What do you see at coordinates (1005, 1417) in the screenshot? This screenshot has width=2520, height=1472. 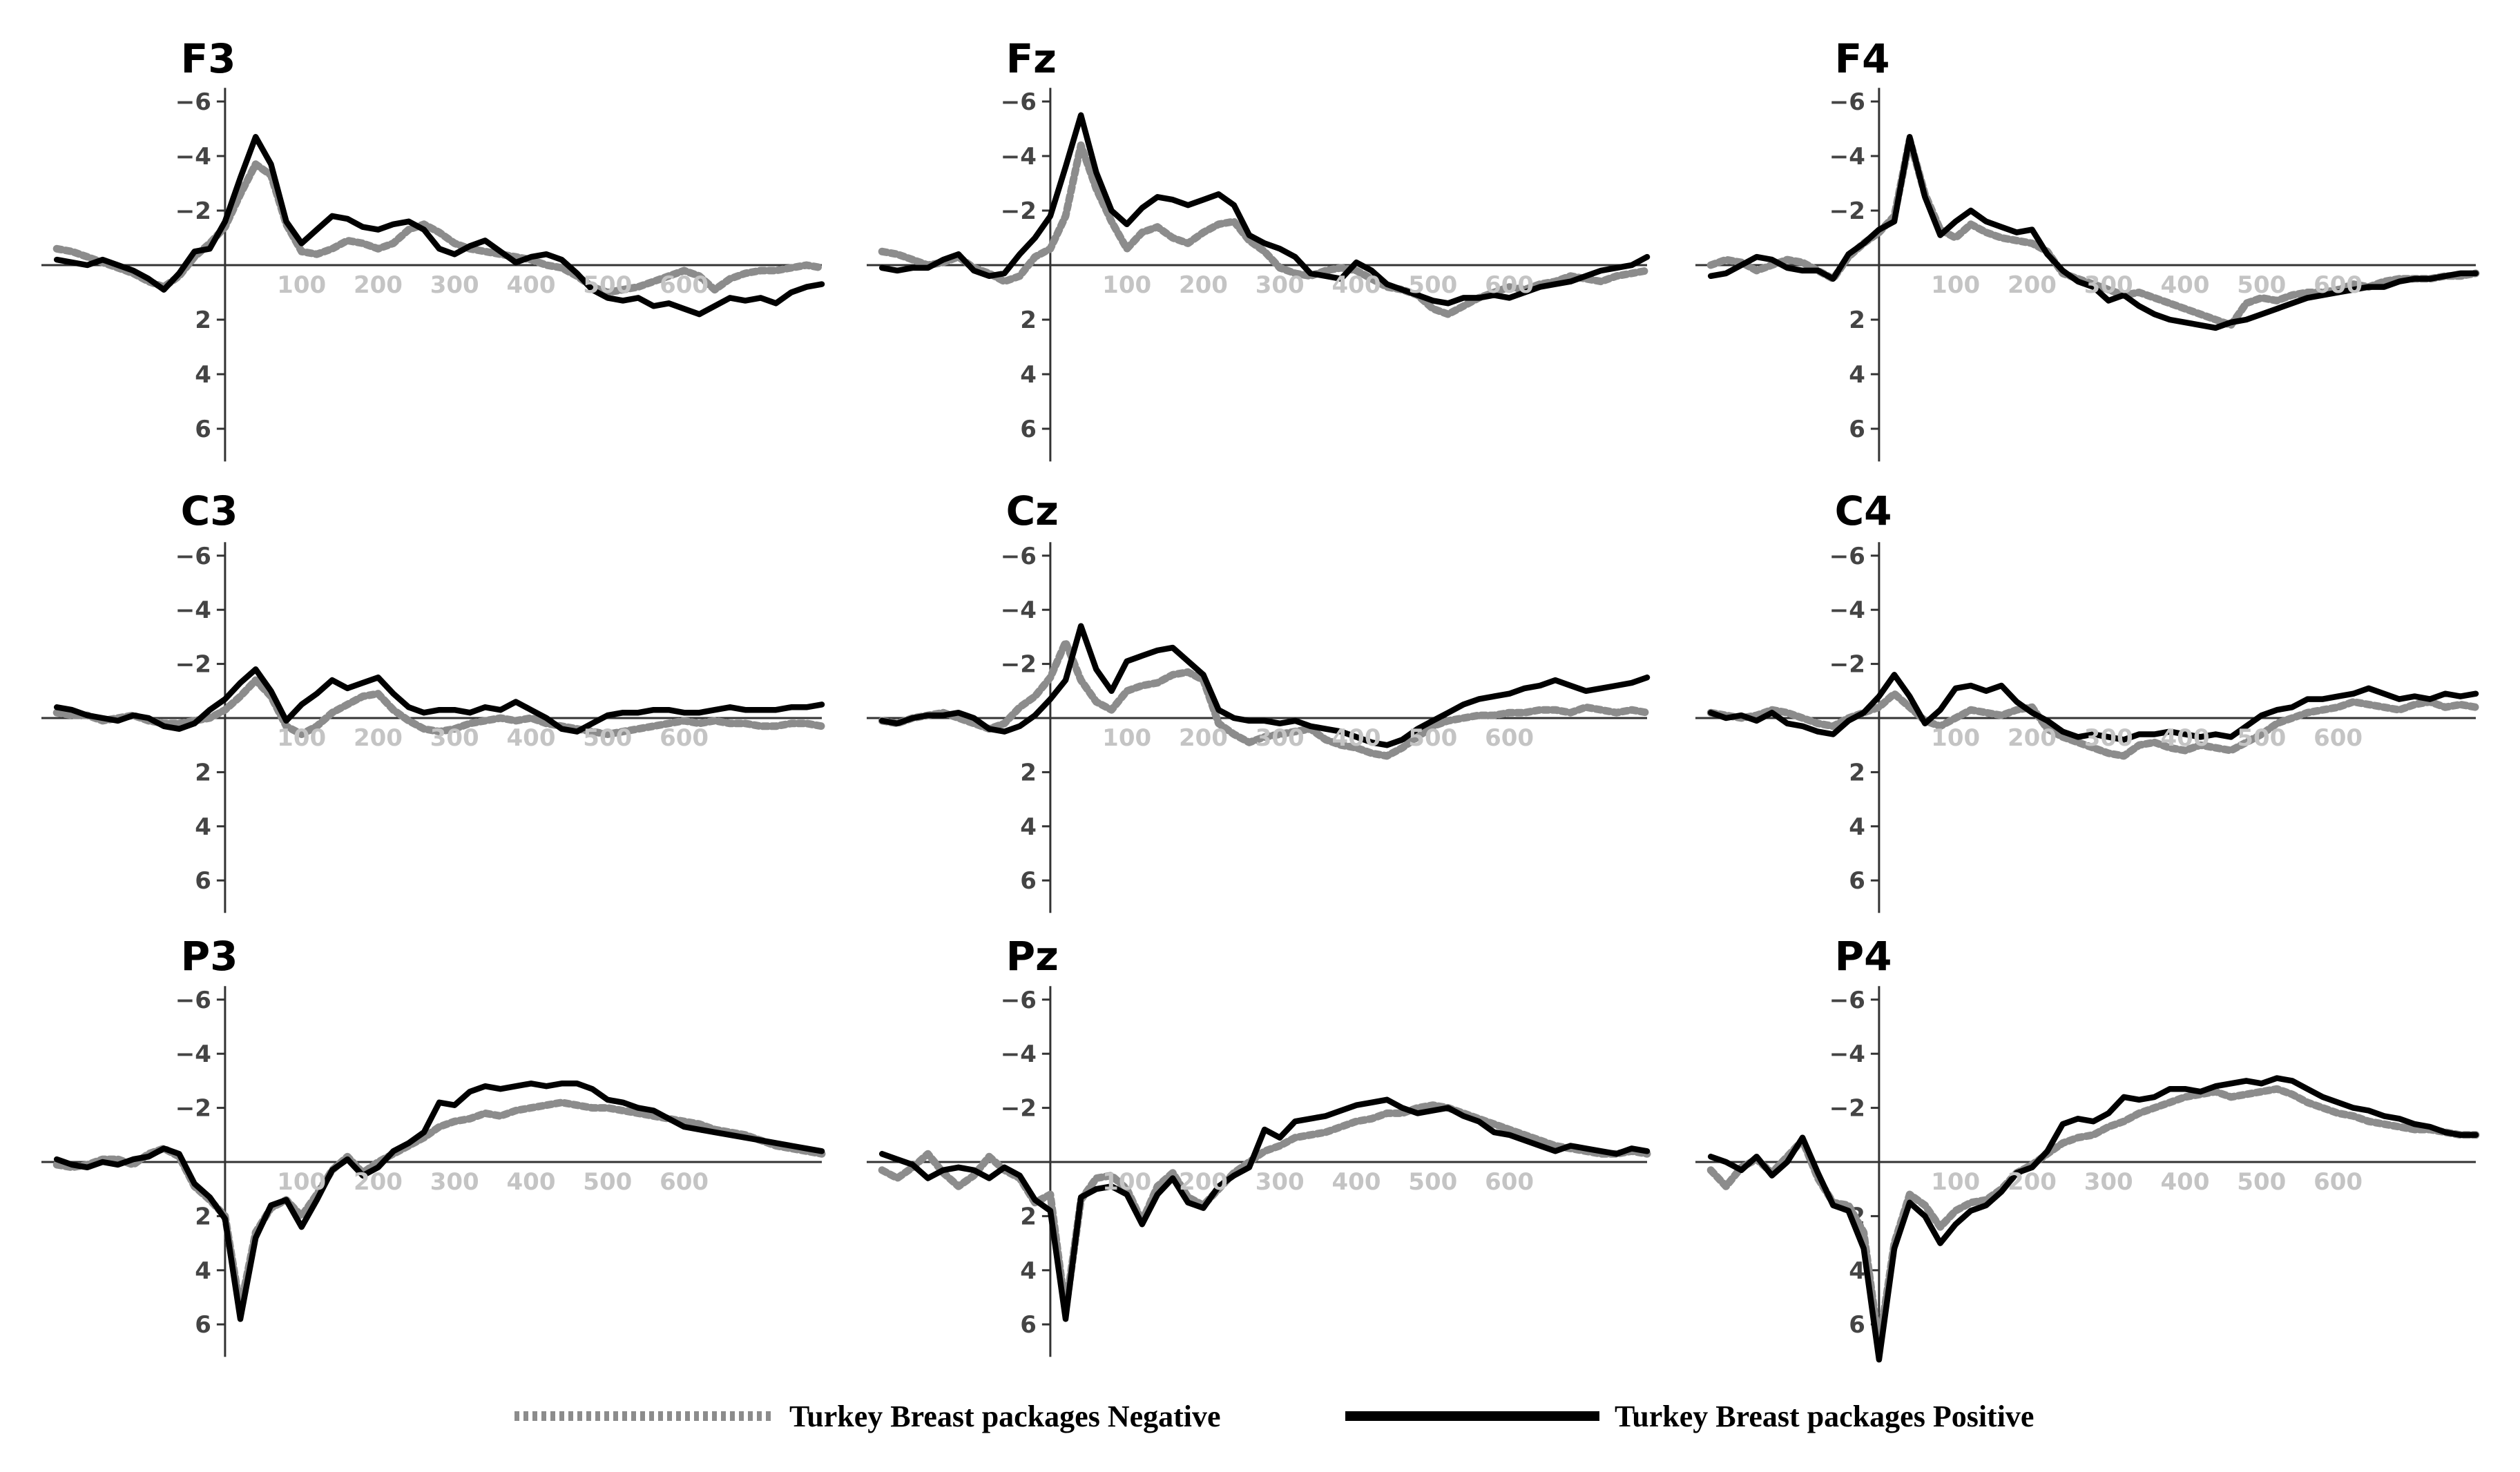 I see `legend-label-negative: Turkey Breast packages Negative` at bounding box center [1005, 1417].